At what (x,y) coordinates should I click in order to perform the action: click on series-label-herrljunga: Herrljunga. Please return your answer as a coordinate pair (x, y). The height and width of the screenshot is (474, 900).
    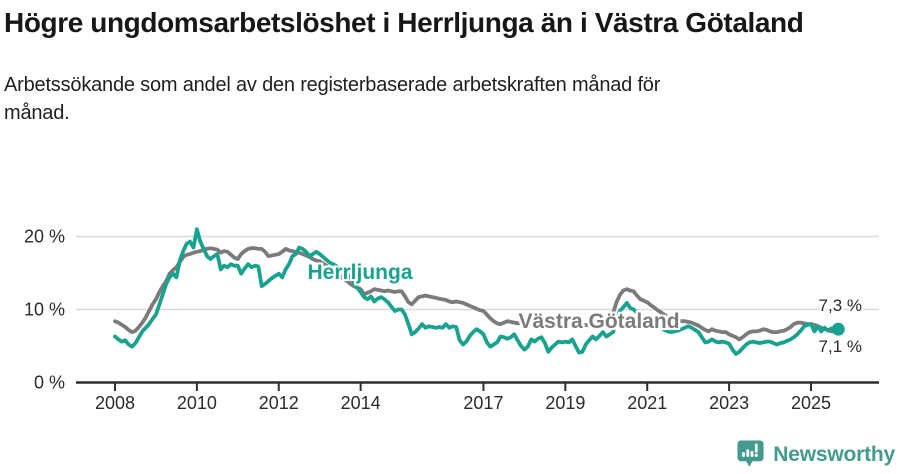
    Looking at the image, I should click on (360, 272).